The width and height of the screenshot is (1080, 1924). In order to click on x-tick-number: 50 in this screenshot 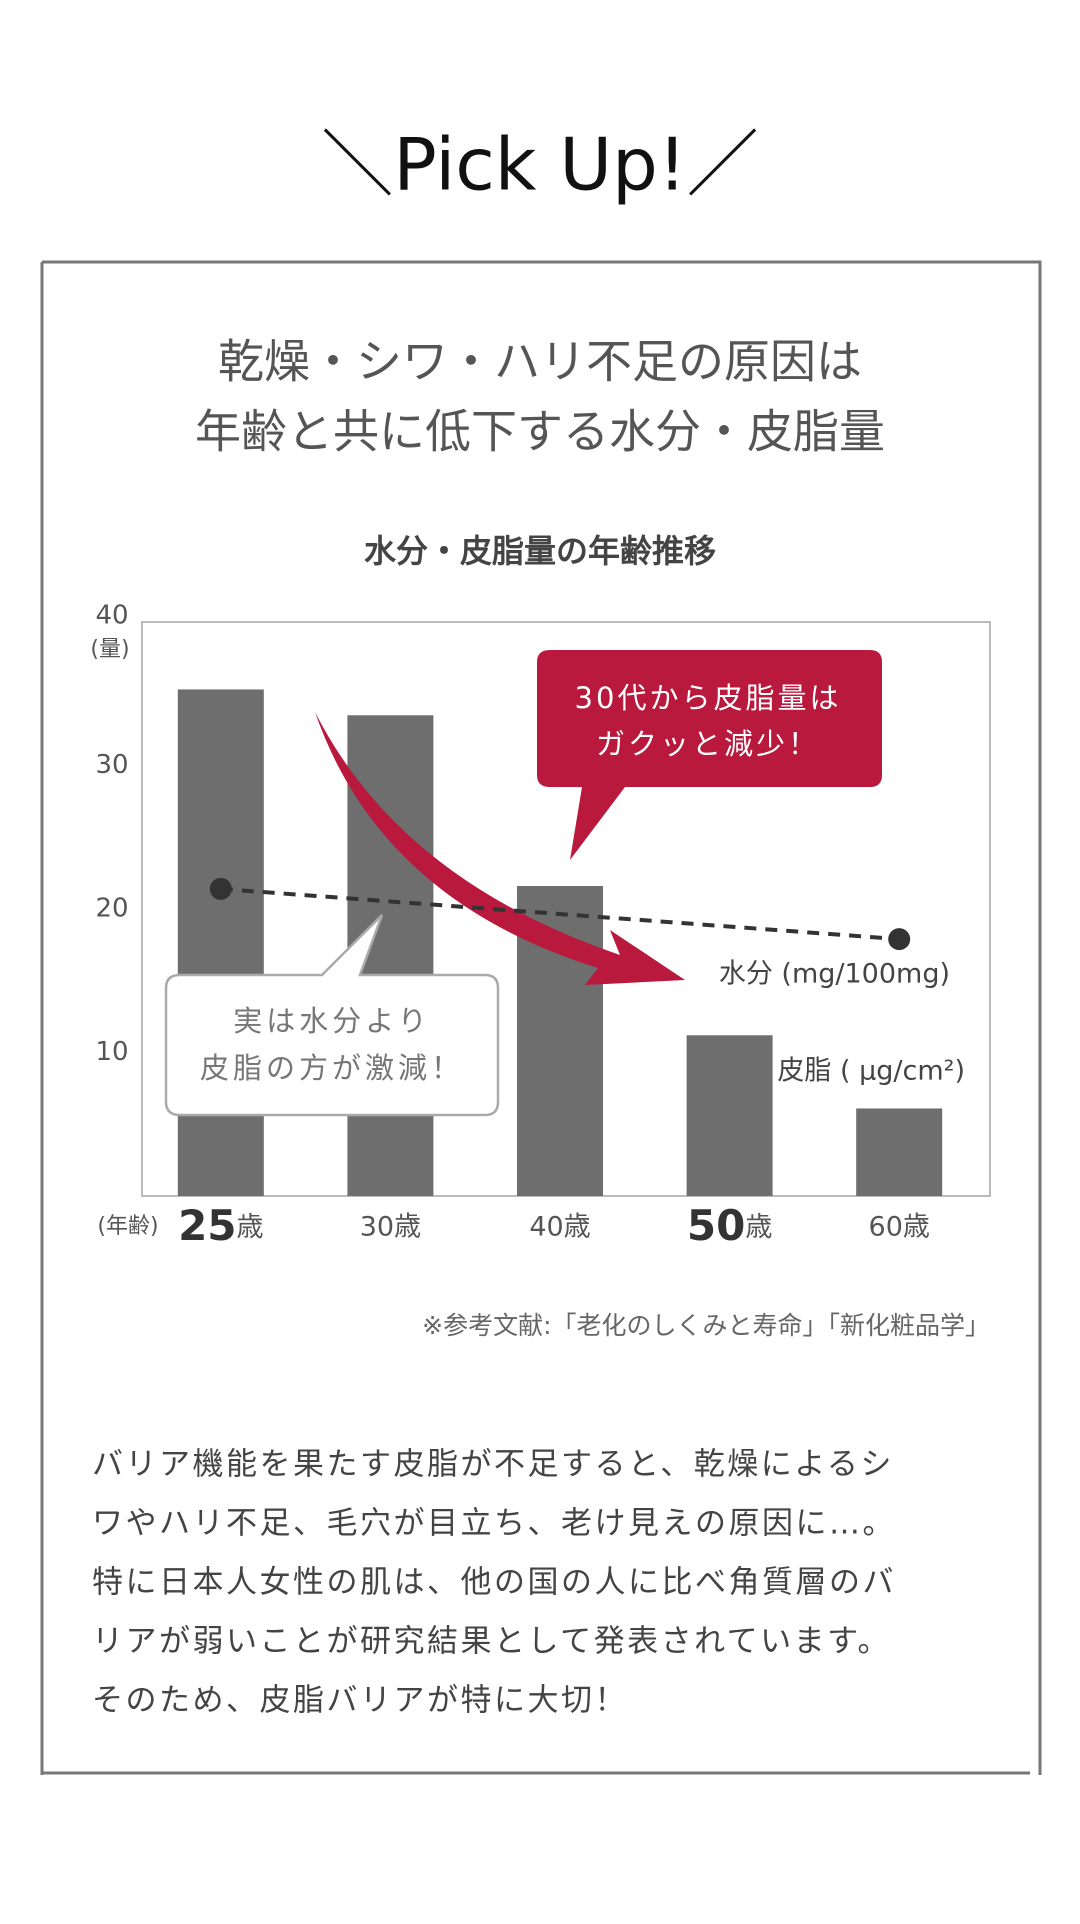, I will do `click(716, 1225)`.